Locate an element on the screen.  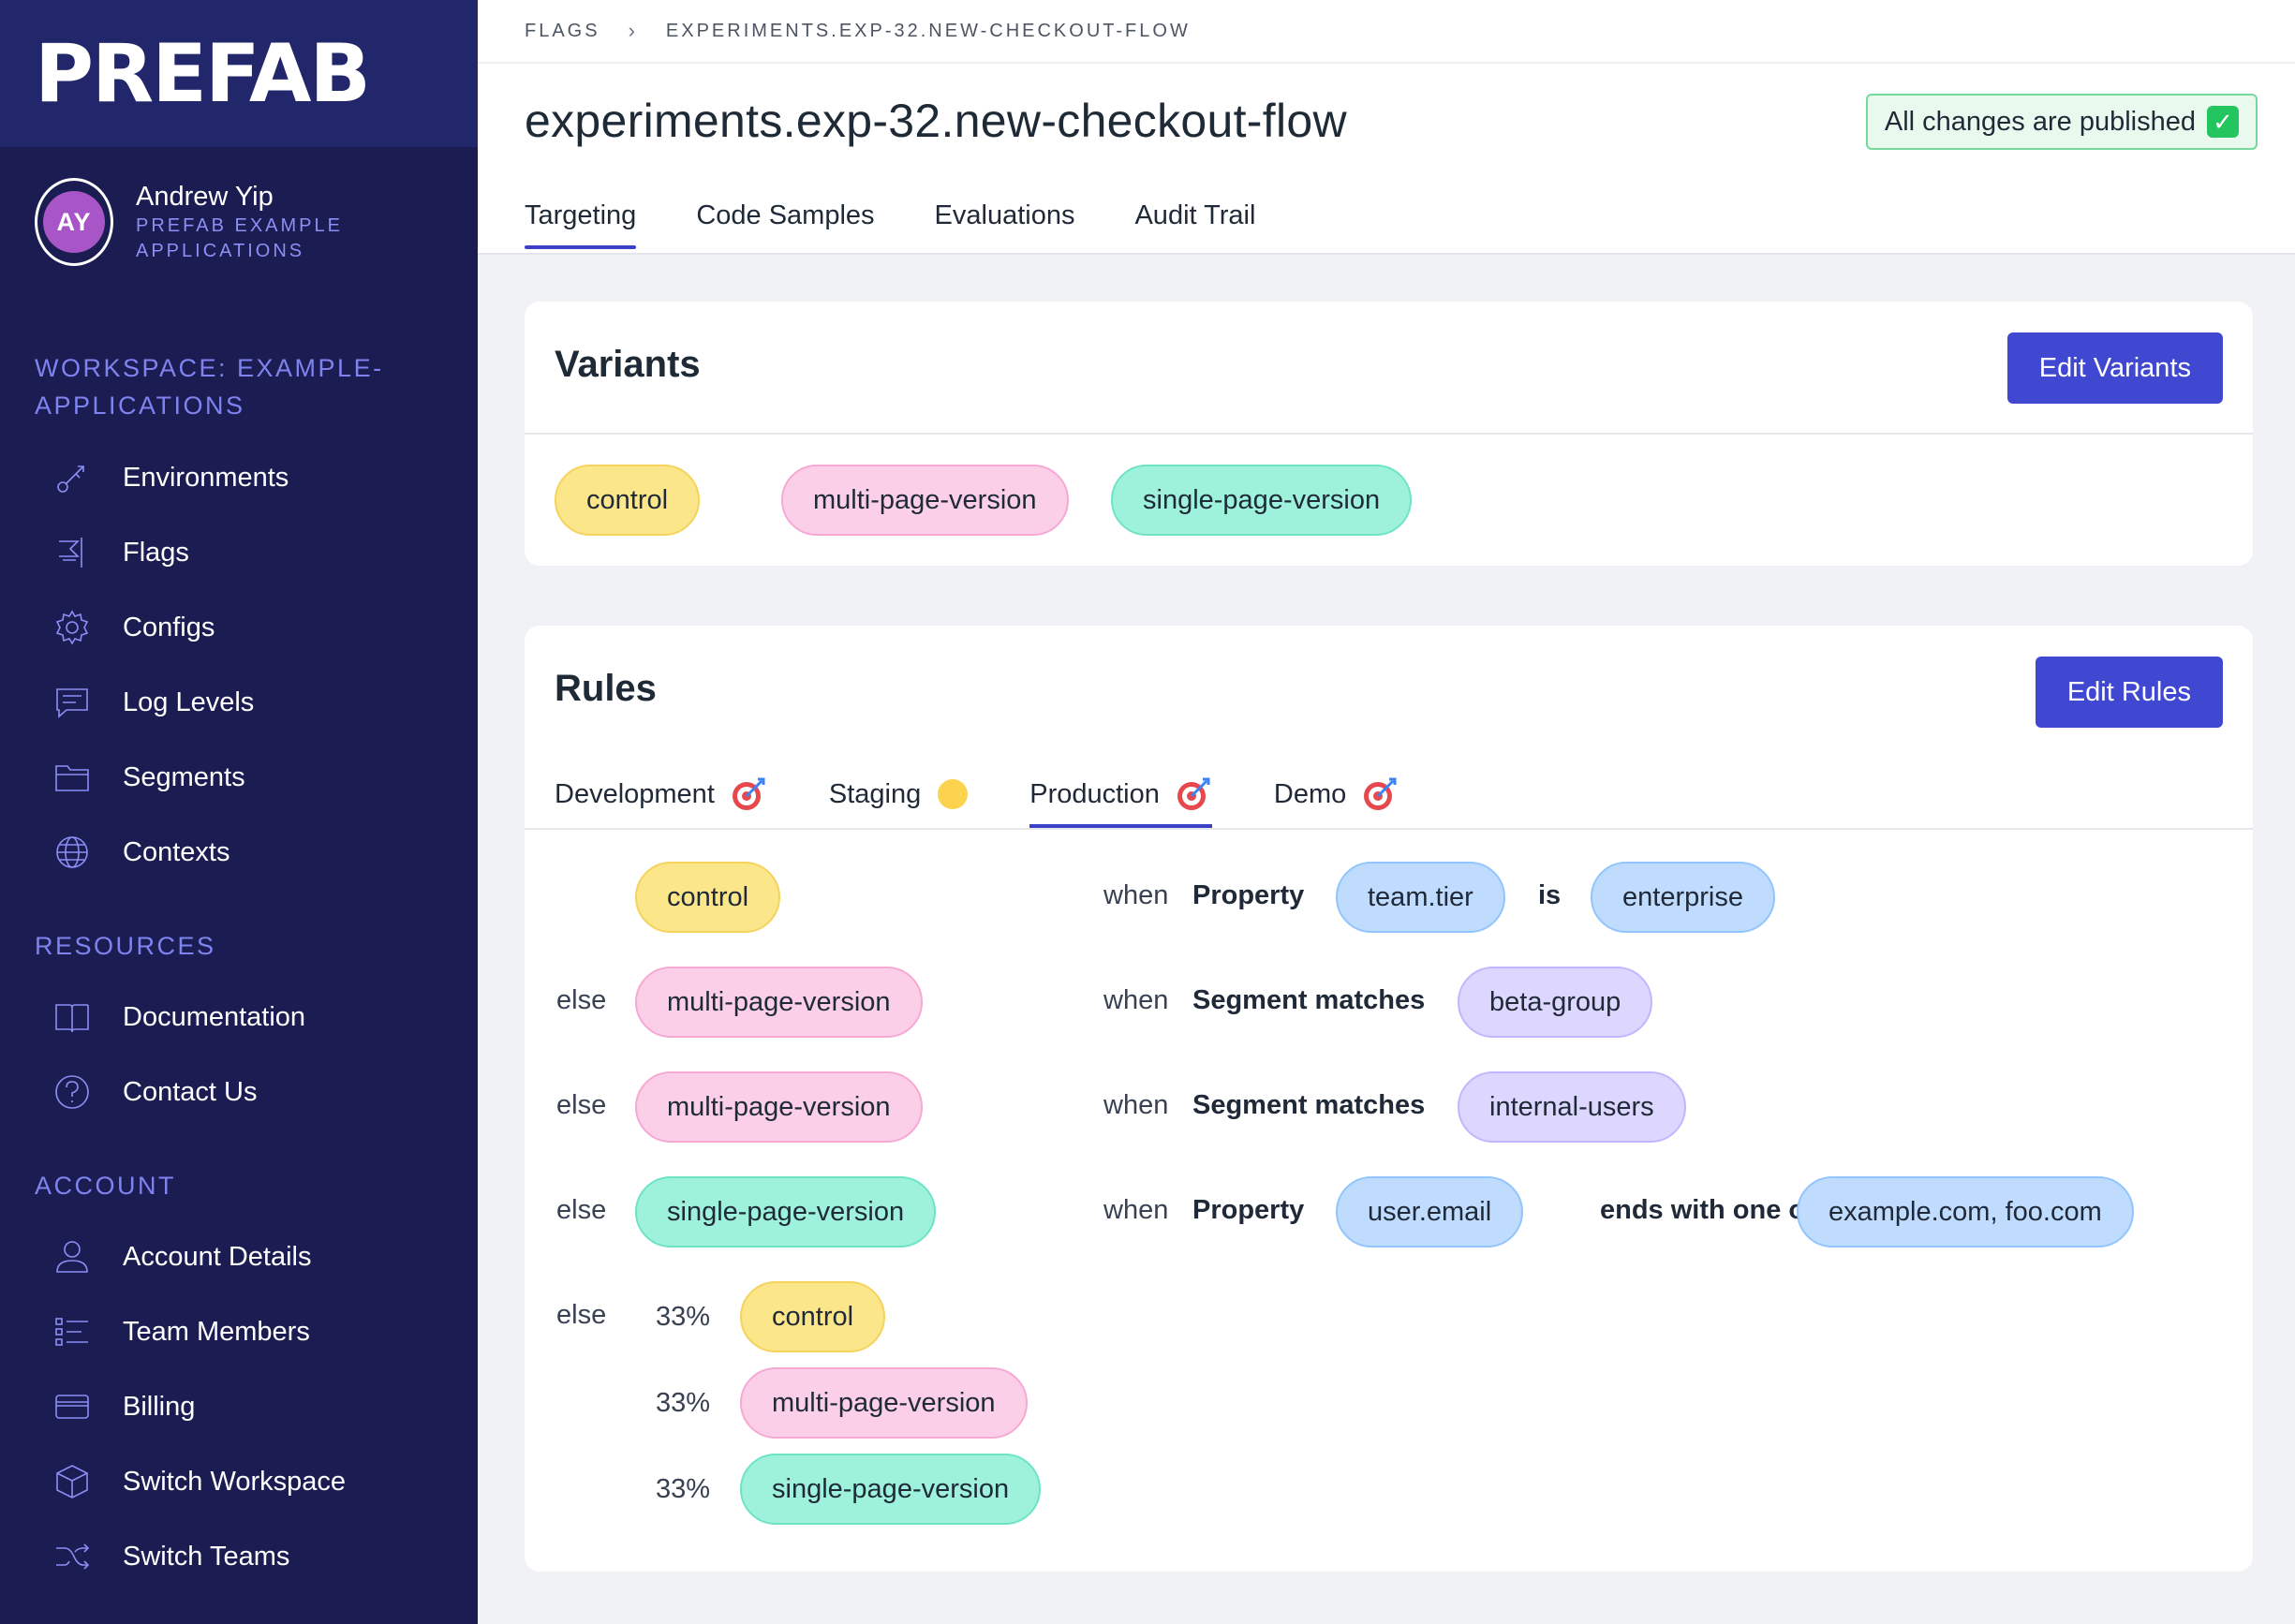
env-tab-demo: Demo is located at coordinates (1336, 794).